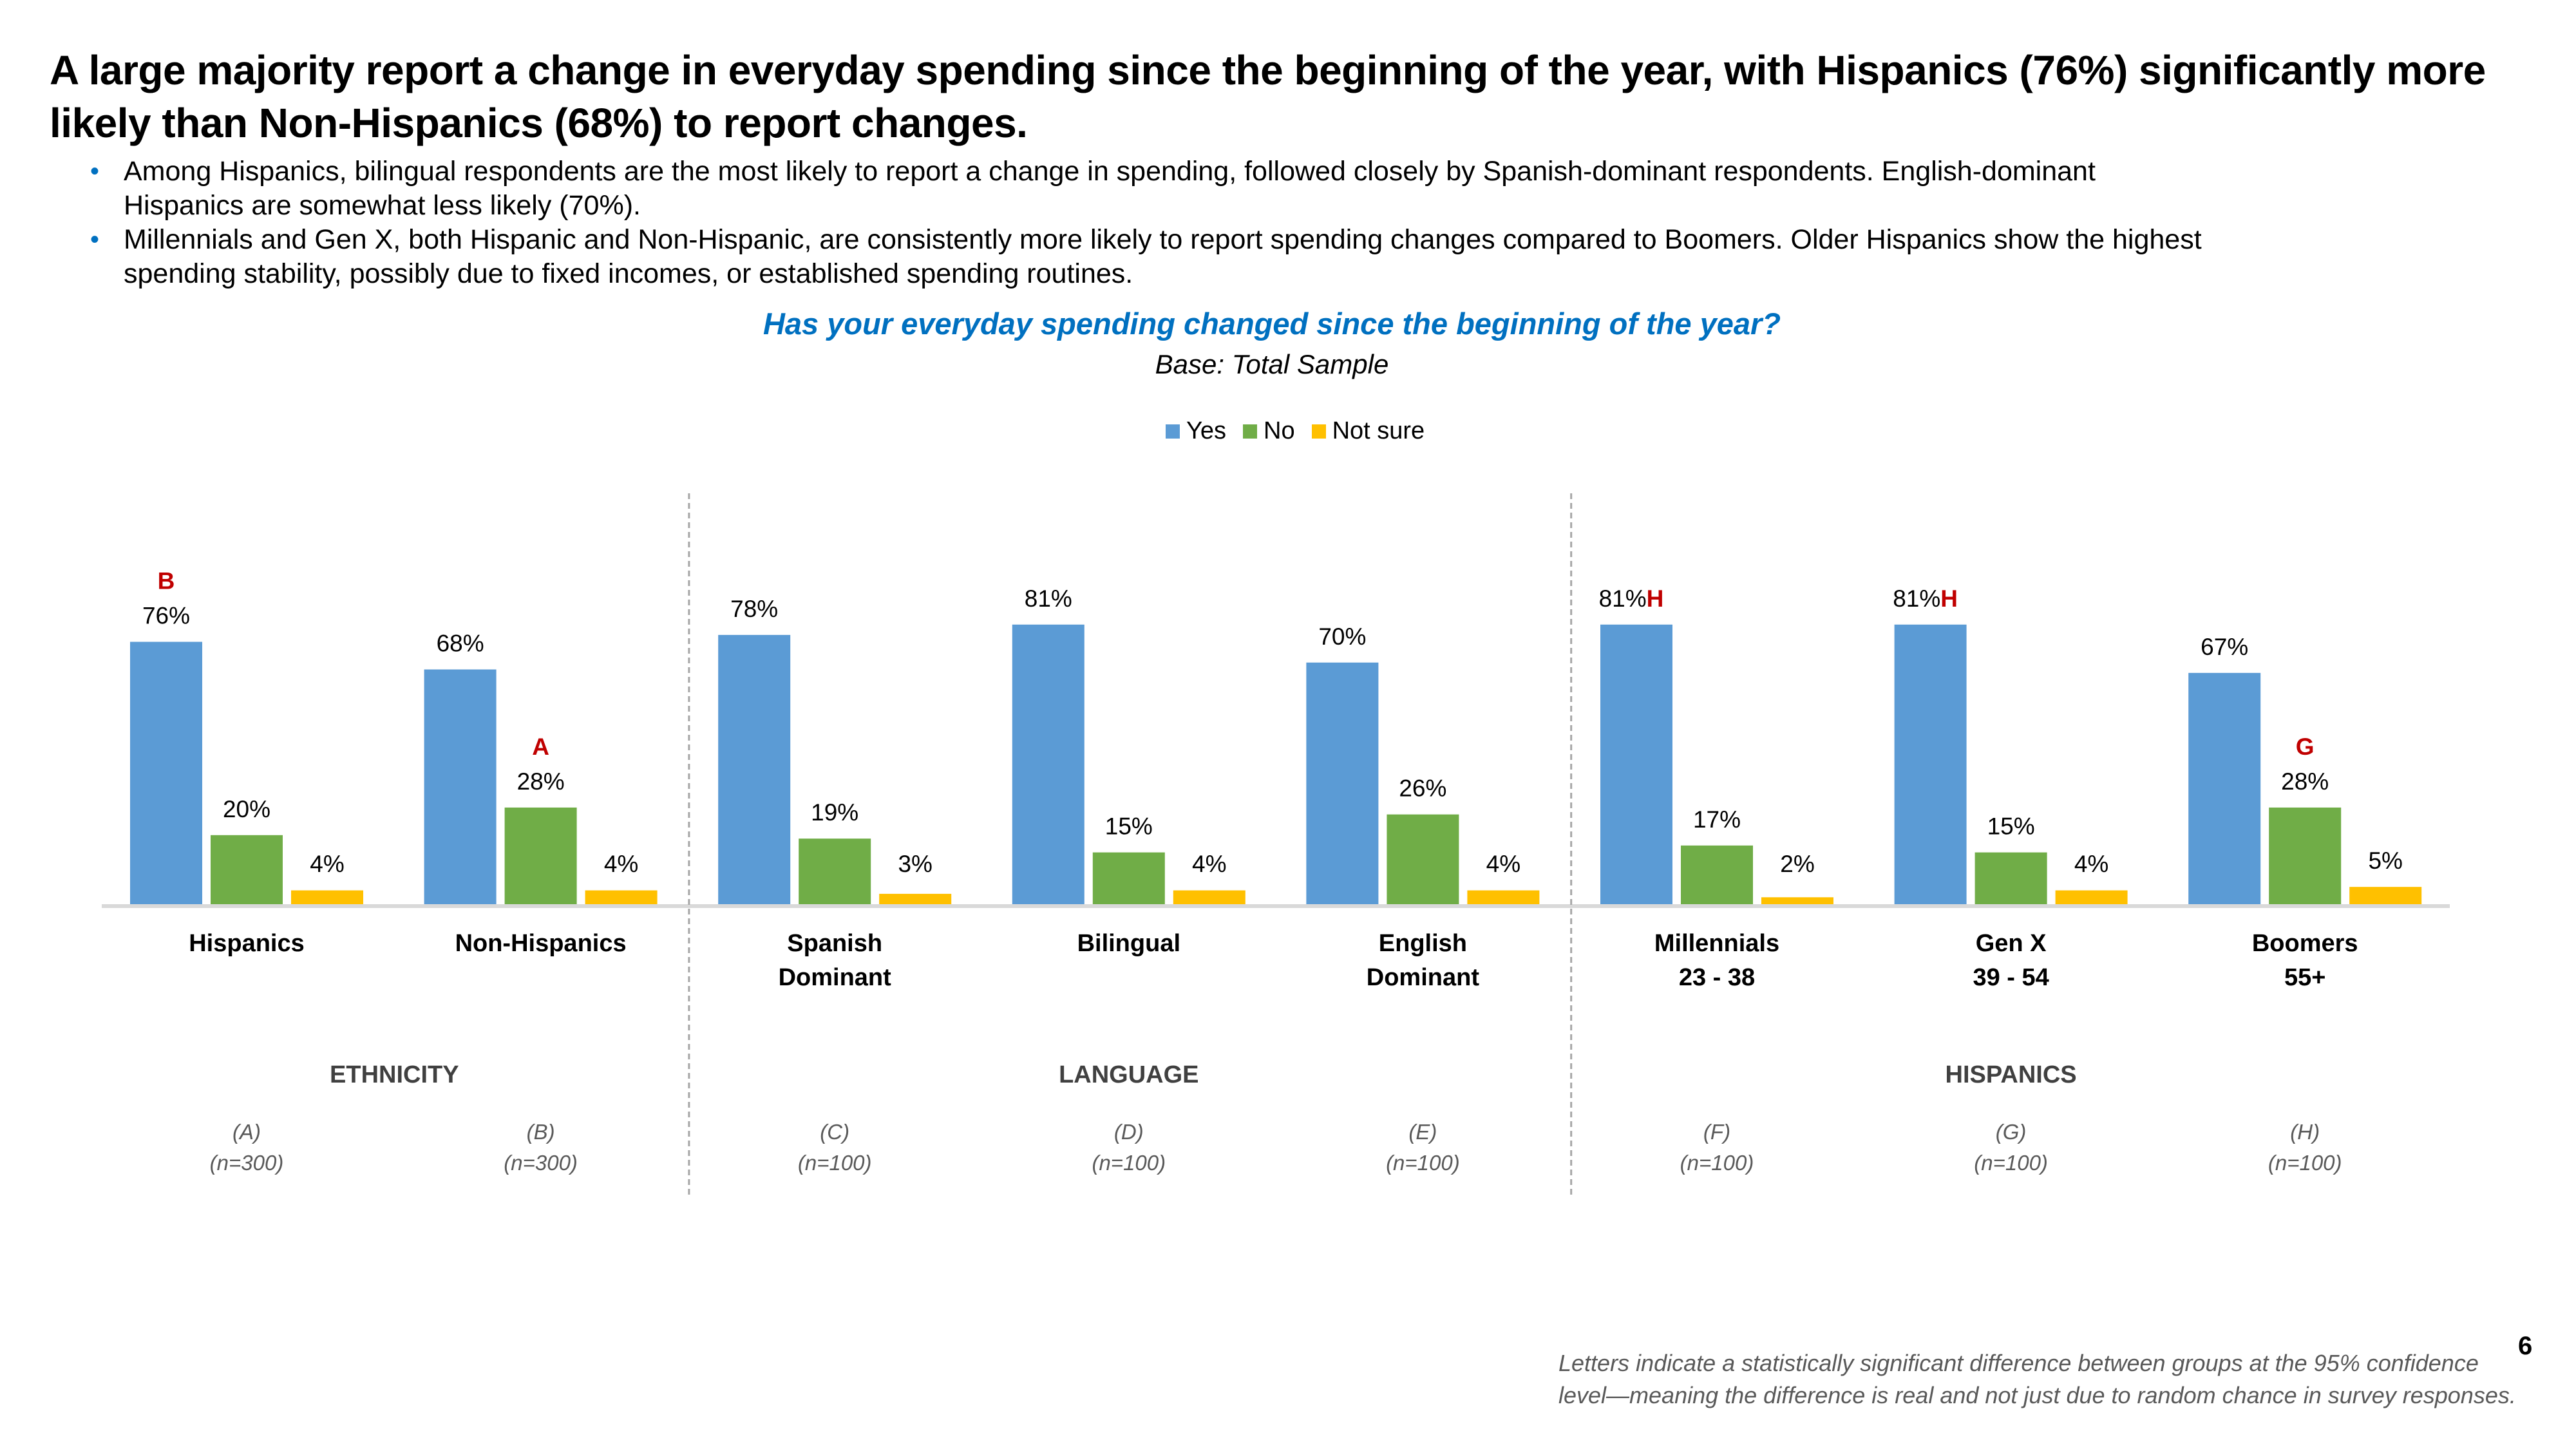  What do you see at coordinates (247, 809) in the screenshot?
I see `data-label: 20%` at bounding box center [247, 809].